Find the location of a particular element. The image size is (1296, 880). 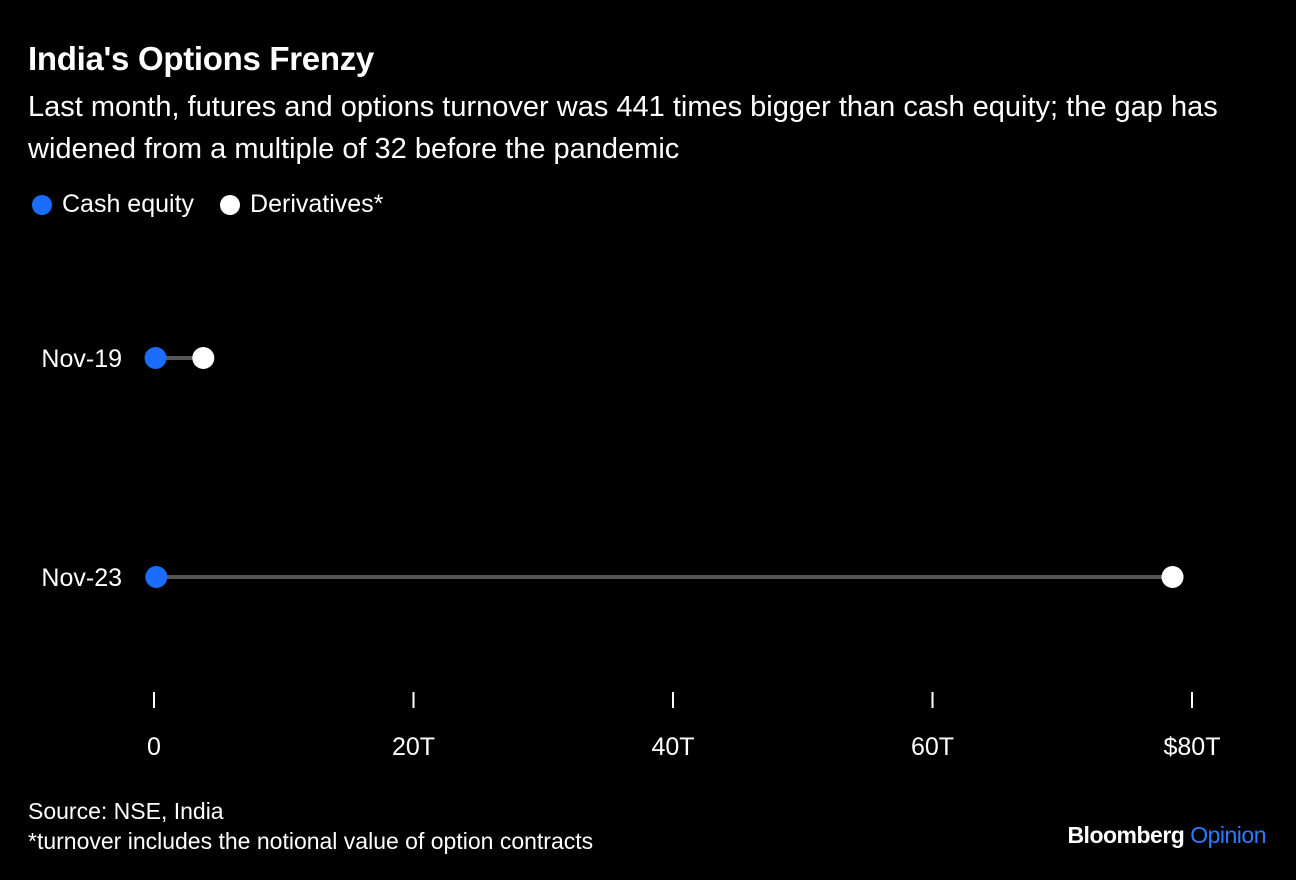

chart-title: India's Options Frenzy is located at coordinates (201, 58).